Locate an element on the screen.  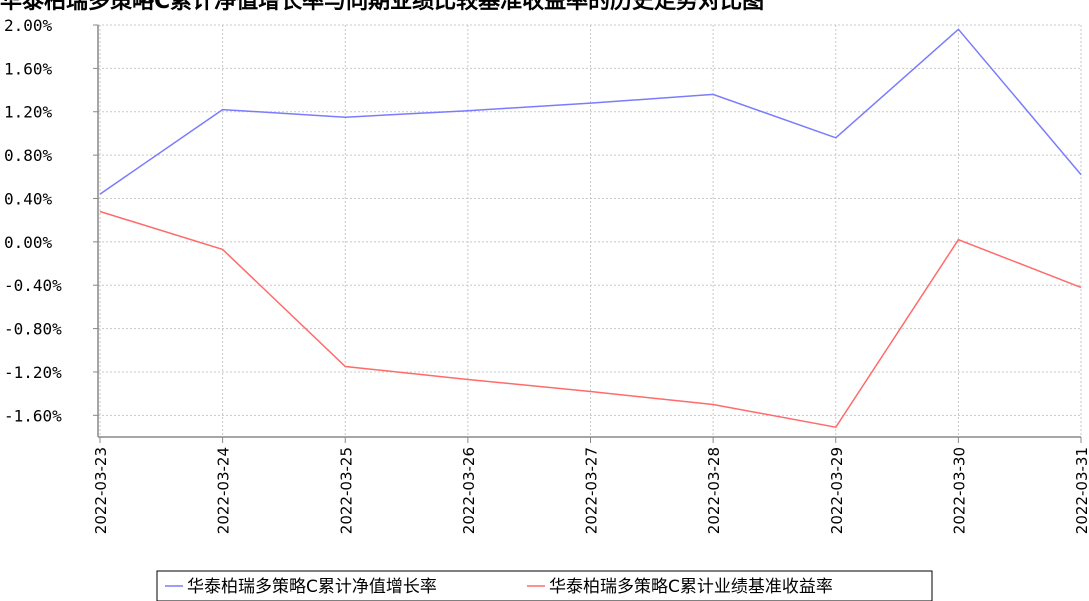
y-tick-label: -1.60% is located at coordinates (33, 415).